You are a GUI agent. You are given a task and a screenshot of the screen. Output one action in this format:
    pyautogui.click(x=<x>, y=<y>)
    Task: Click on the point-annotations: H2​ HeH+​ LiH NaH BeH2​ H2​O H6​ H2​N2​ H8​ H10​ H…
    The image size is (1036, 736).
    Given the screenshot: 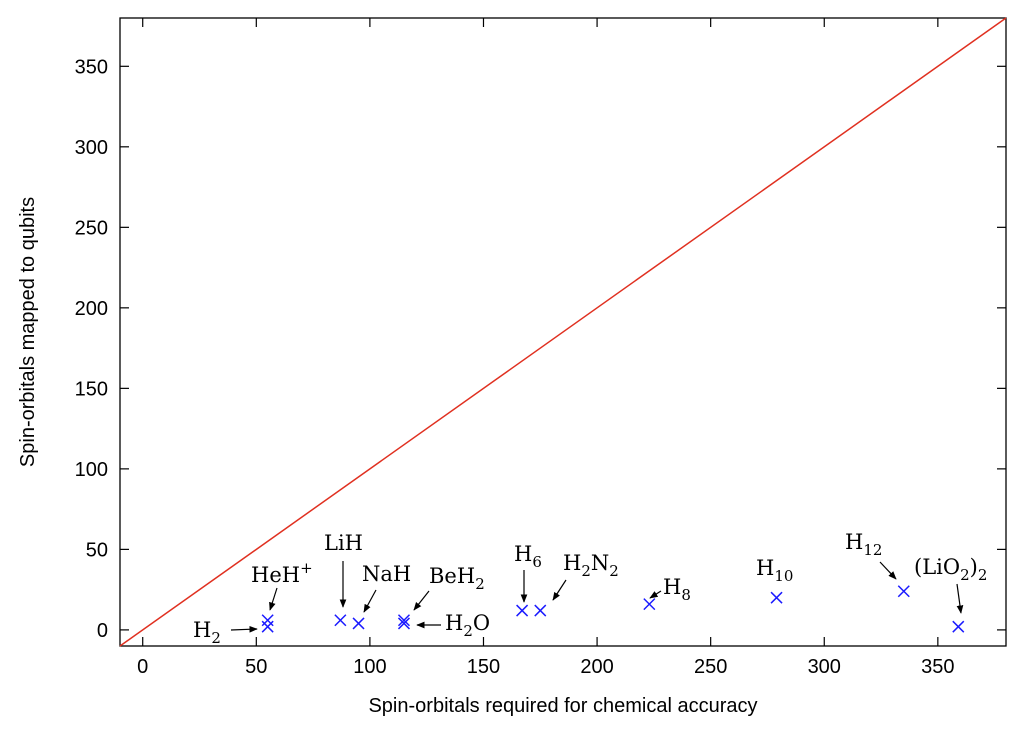 What is the action you would take?
    pyautogui.click(x=590, y=588)
    